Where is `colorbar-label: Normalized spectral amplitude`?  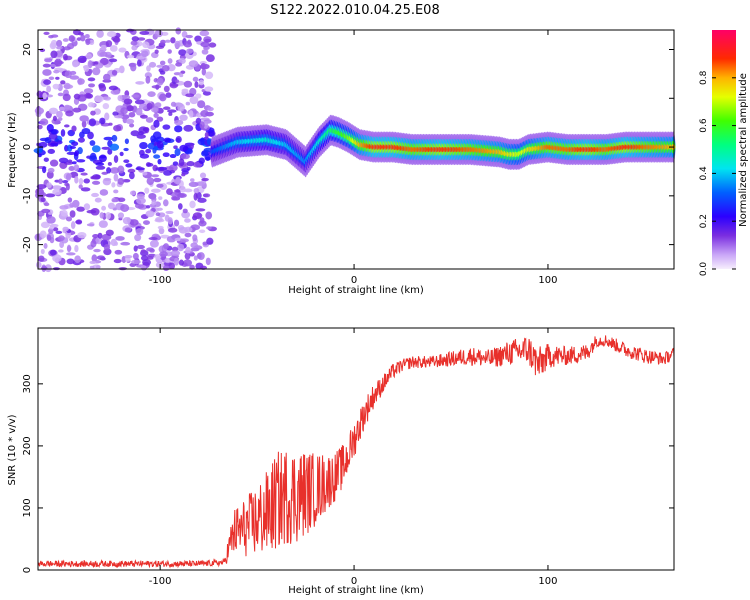 colorbar-label: Normalized spectral amplitude is located at coordinates (743, 150).